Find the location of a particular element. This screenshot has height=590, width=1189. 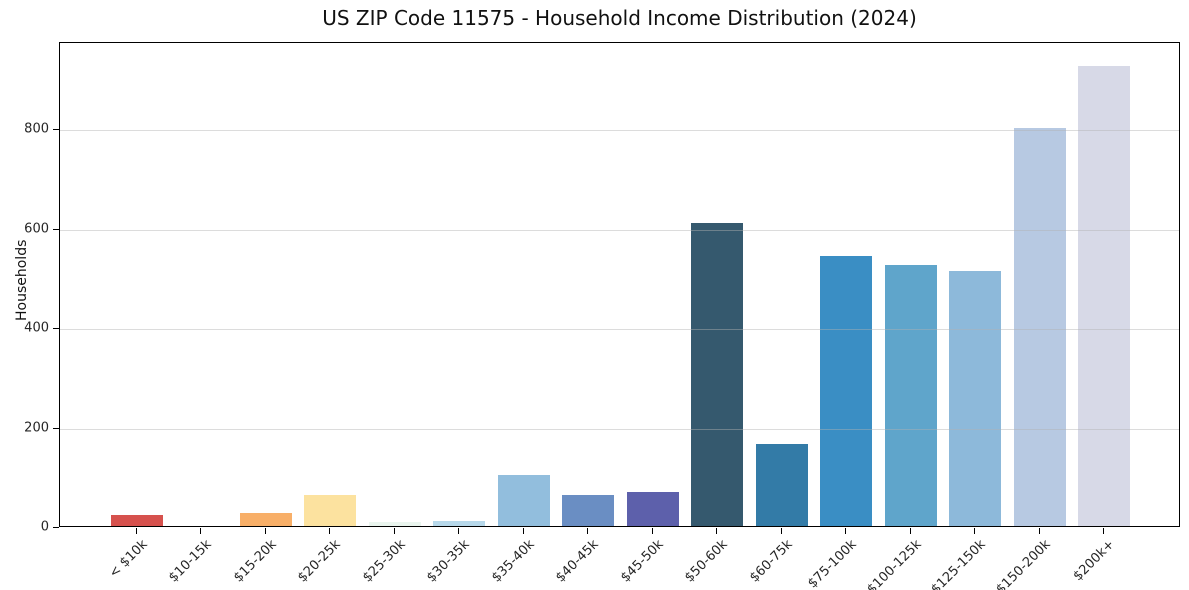

y-axis-label: Households is located at coordinates (22, 280).